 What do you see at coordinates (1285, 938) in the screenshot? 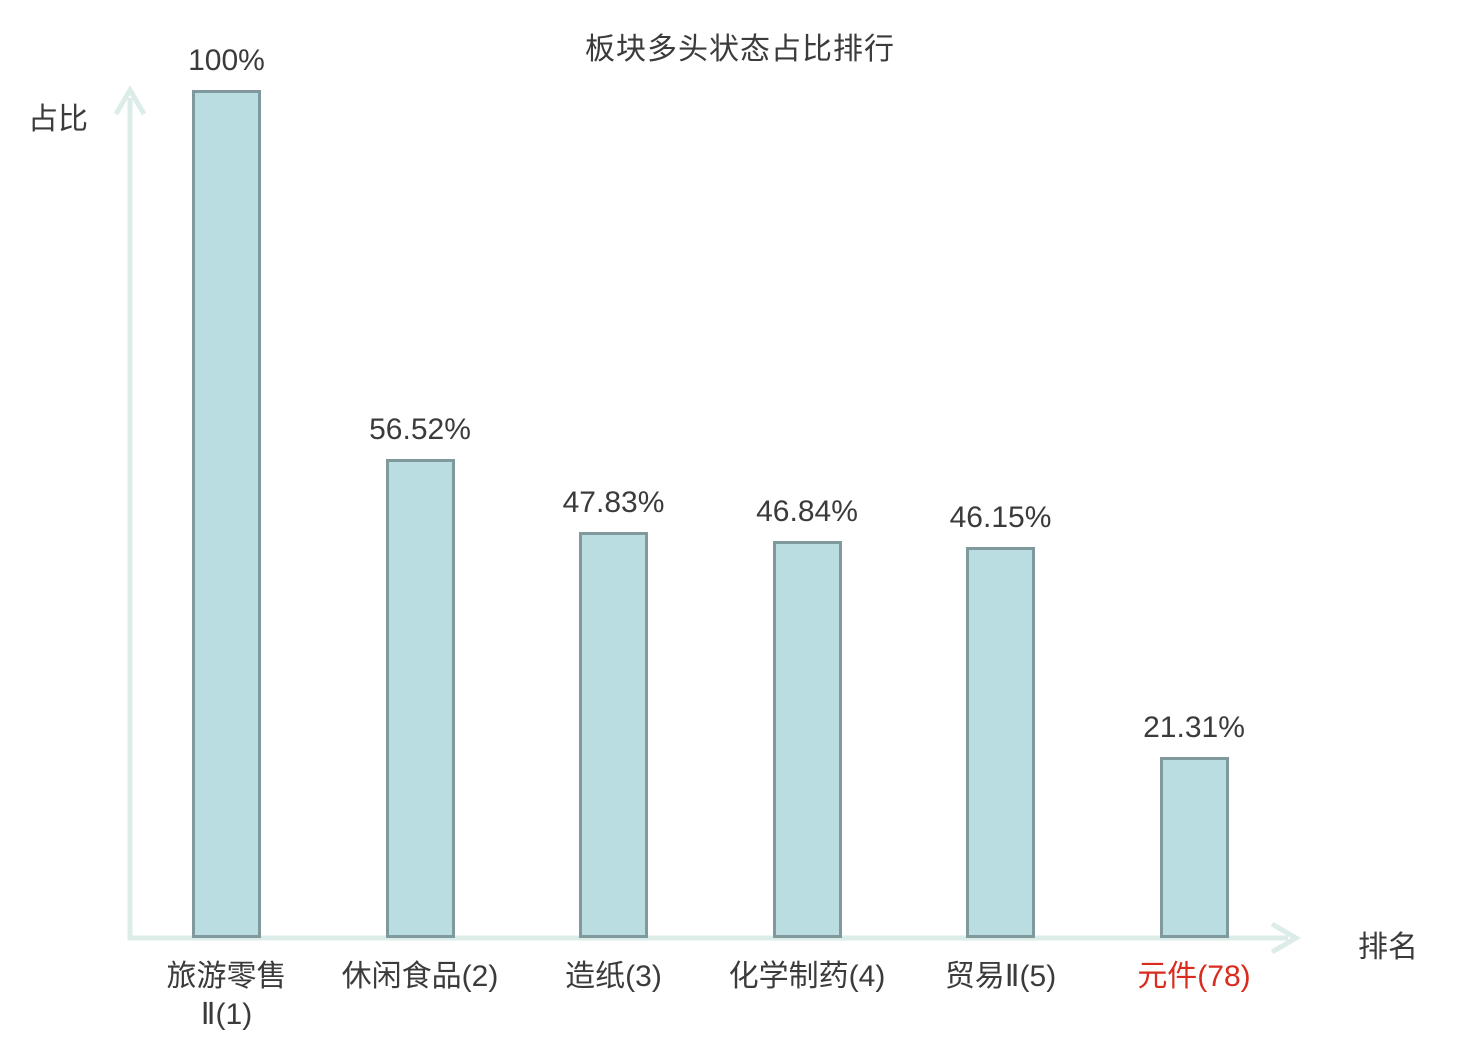
I see `x-axis-arrow-icon` at bounding box center [1285, 938].